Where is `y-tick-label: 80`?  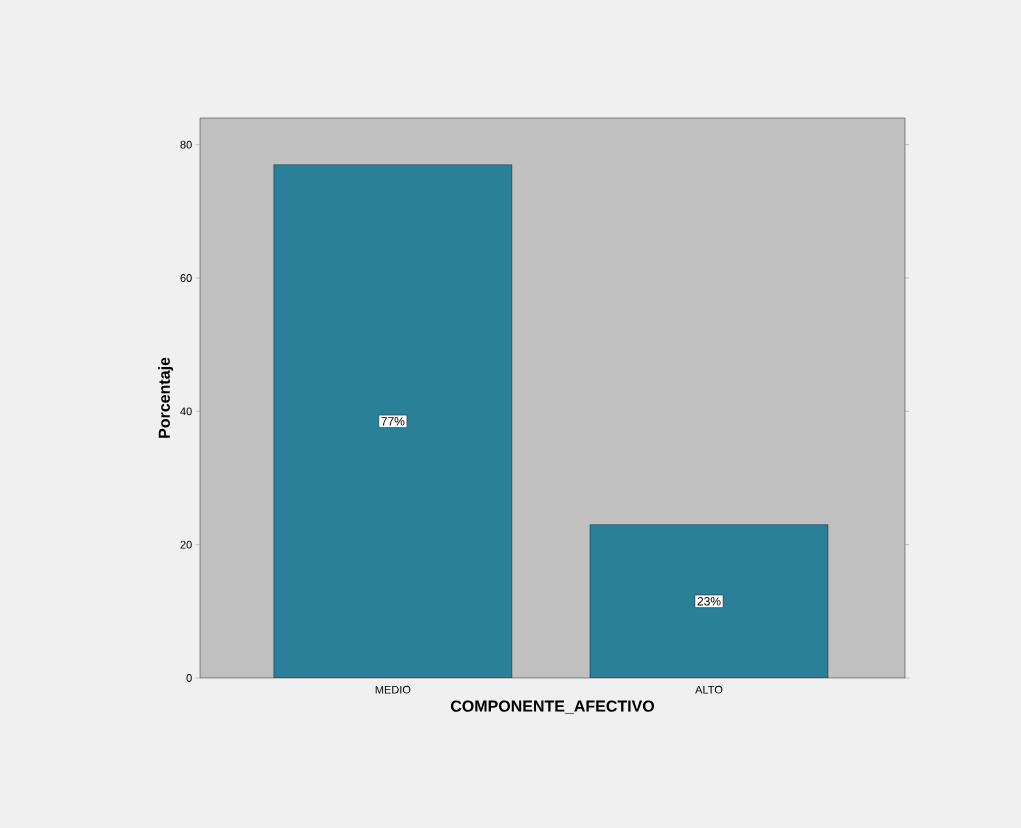 y-tick-label: 80 is located at coordinates (186, 144).